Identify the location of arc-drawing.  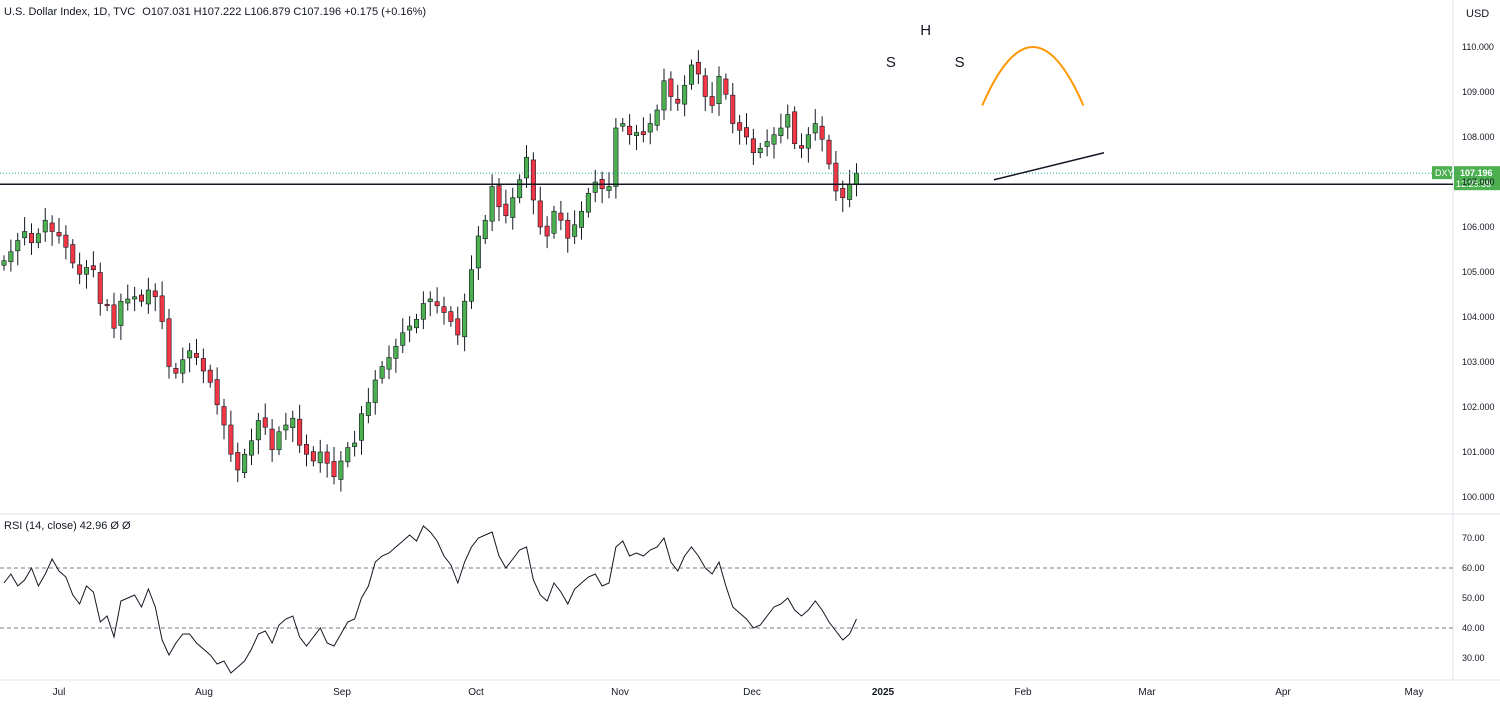
(1033, 76).